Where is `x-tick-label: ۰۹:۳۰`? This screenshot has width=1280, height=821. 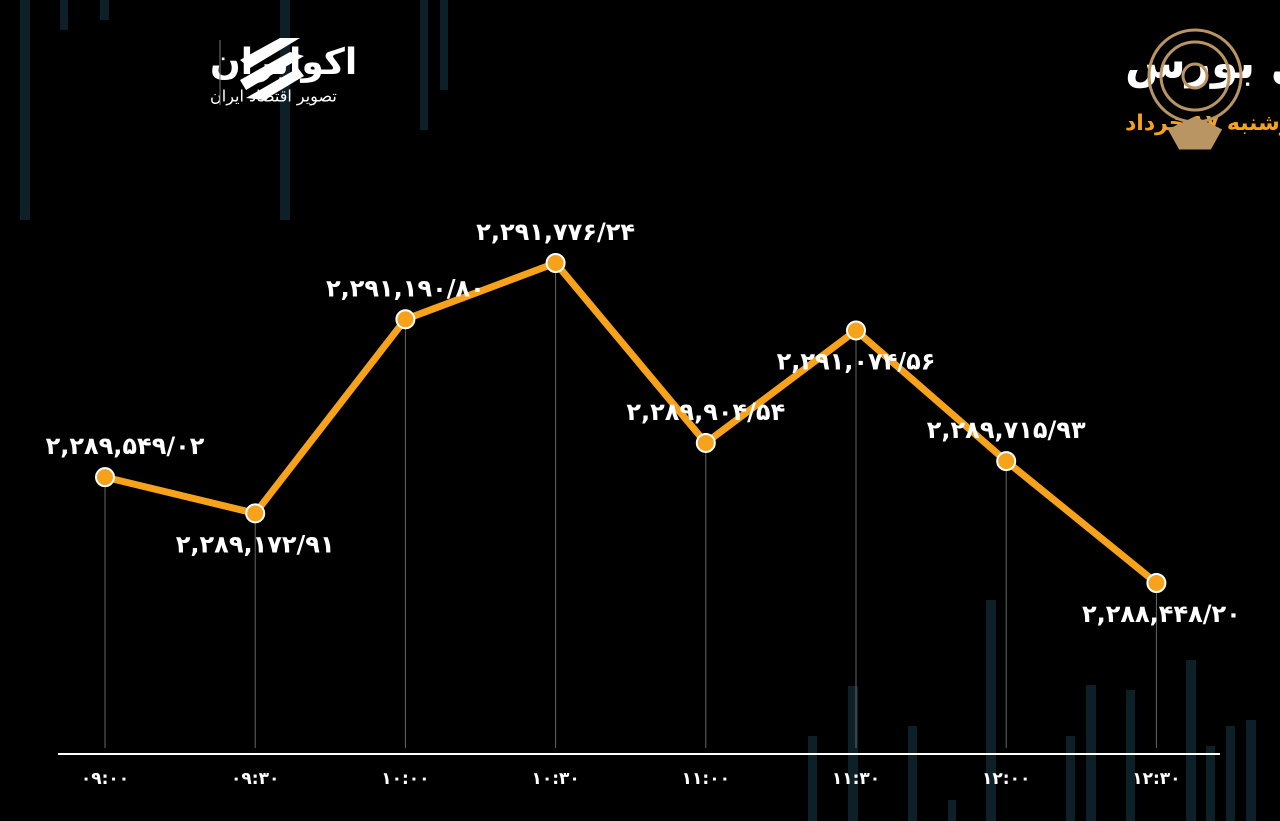
x-tick-label: ۰۹:۳۰ is located at coordinates (255, 779).